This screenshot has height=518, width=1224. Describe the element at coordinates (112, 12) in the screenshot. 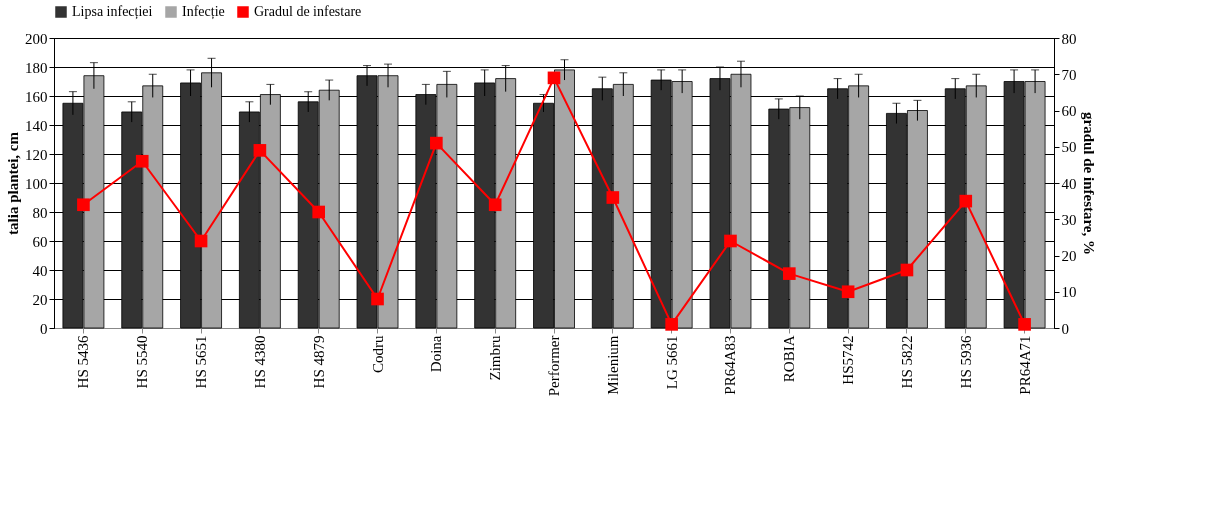

I see `legend-label: Lipsa infecției` at that location.